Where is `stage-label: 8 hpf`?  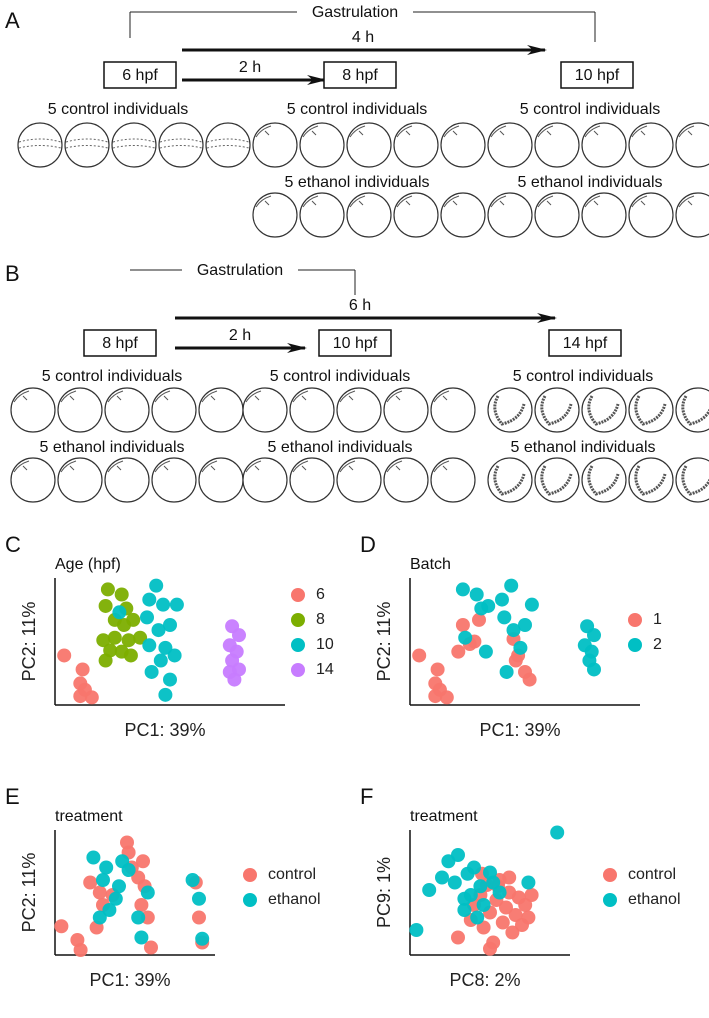
stage-label: 8 hpf is located at coordinates (360, 75).